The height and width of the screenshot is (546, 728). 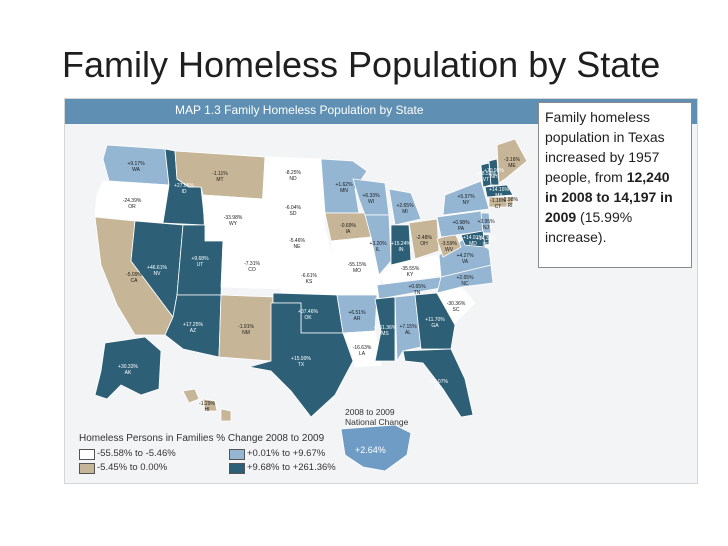 I want to click on state-code-tx: TX, so click(x=301, y=365).